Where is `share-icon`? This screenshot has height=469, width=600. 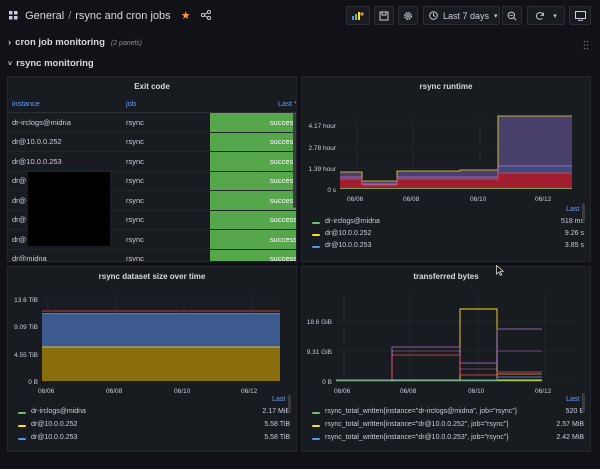 share-icon is located at coordinates (205, 16).